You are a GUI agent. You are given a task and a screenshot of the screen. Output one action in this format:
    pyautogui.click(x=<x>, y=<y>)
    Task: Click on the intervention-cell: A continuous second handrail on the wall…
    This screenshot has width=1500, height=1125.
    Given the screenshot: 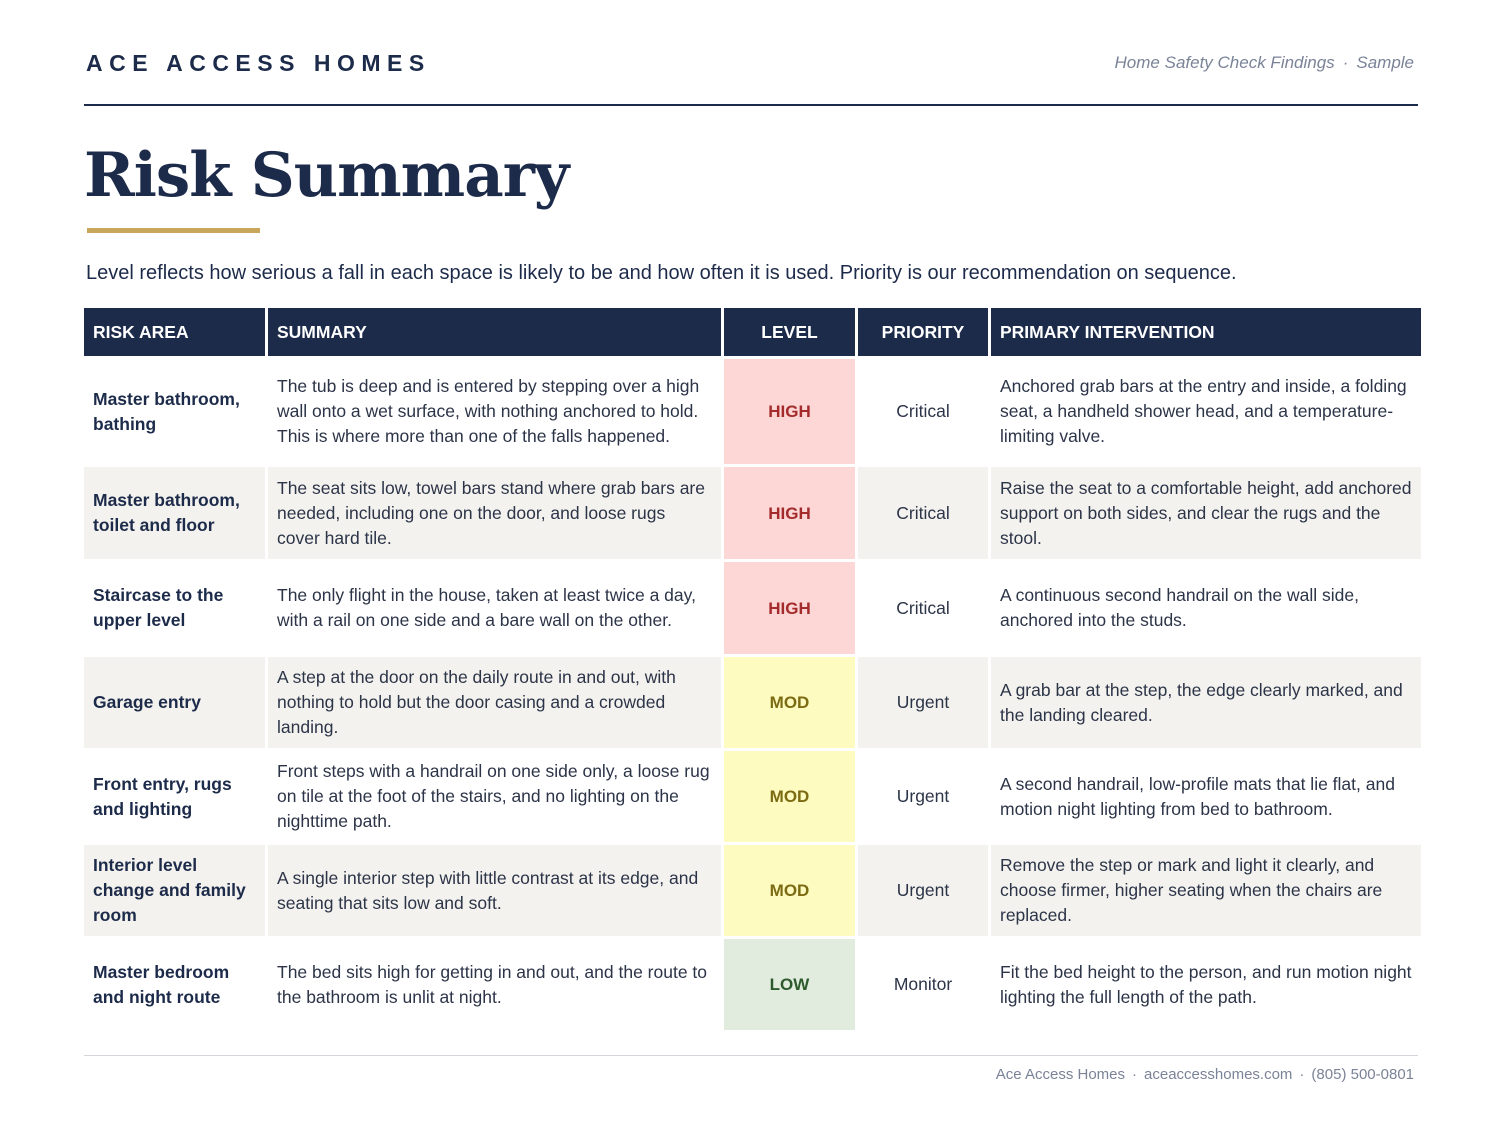 What is the action you would take?
    pyautogui.click(x=1206, y=606)
    